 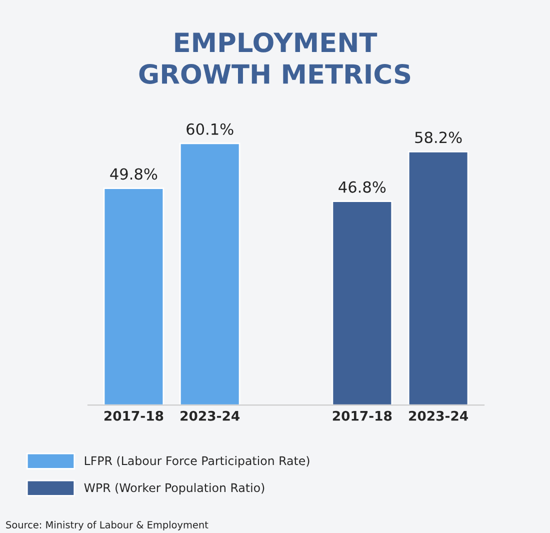 I want to click on chart-title: EMPLOYMENT GROWTH METRICS, so click(x=274, y=58).